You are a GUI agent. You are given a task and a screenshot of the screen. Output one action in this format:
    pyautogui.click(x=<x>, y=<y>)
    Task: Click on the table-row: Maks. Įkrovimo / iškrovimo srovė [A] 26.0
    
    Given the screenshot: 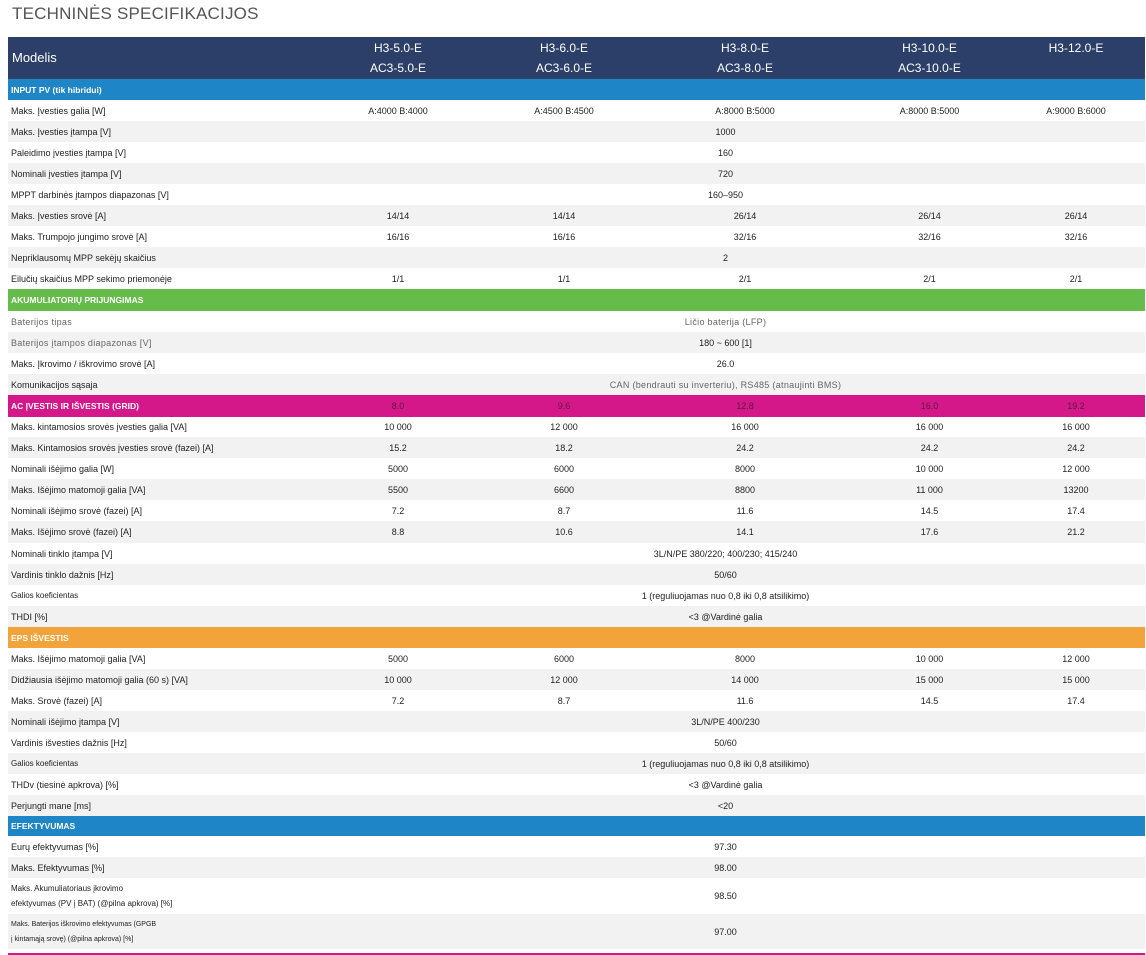 What is the action you would take?
    pyautogui.click(x=576, y=363)
    